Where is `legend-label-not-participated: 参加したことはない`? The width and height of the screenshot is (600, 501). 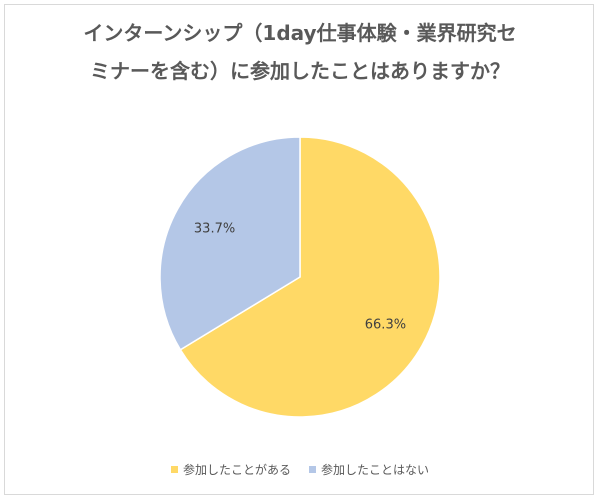 legend-label-not-participated: 参加したことはない is located at coordinates (375, 469).